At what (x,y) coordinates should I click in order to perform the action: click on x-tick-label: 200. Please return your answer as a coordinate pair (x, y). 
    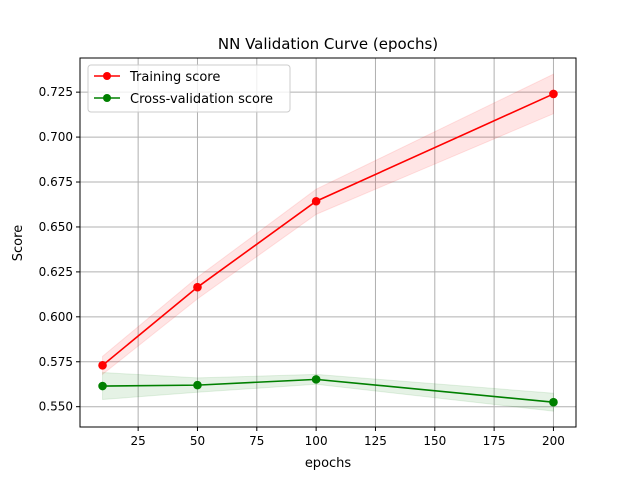
    Looking at the image, I should click on (553, 441).